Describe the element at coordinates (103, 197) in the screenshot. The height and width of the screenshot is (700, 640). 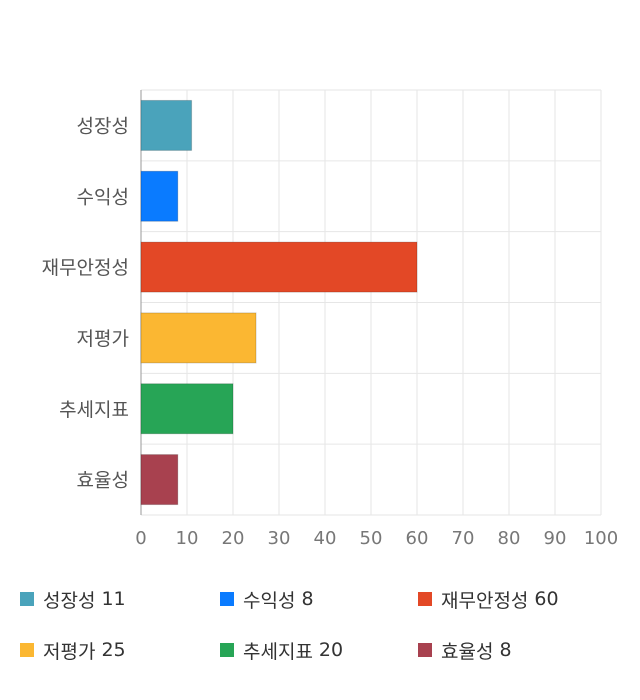
I see `category-label: 수익성` at that location.